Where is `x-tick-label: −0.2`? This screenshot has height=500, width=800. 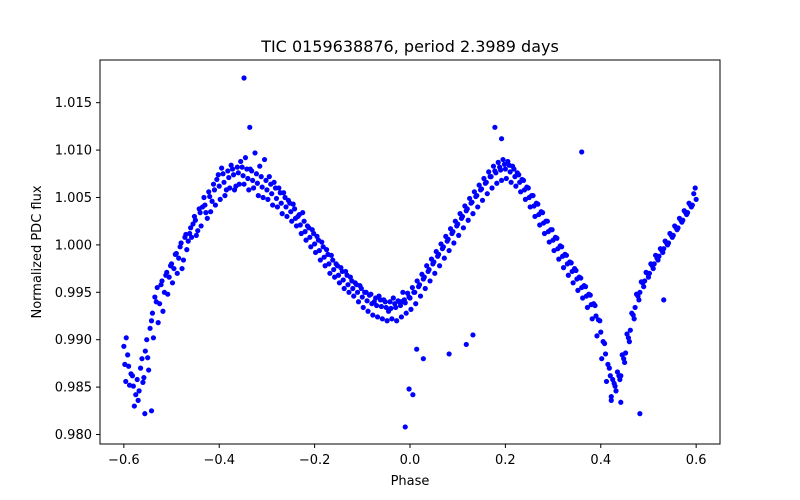 x-tick-label: −0.2 is located at coordinates (315, 460).